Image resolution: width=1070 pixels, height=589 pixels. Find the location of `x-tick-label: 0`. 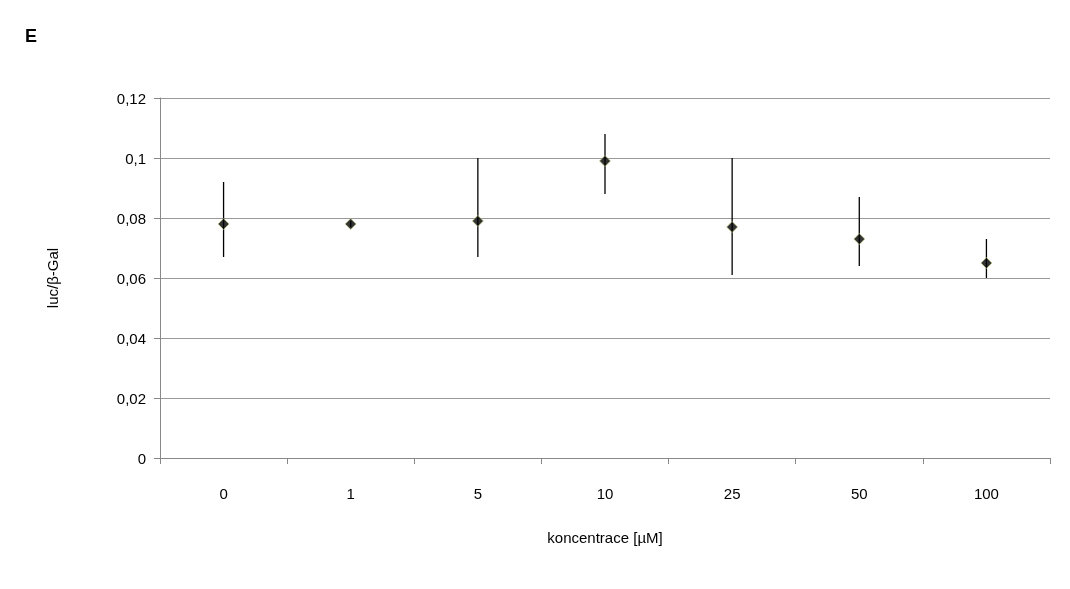

x-tick-label: 0 is located at coordinates (223, 493).